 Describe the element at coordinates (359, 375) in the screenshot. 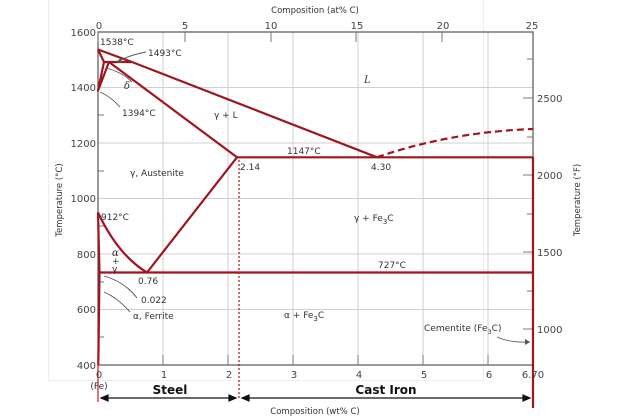

I see `bottom-tick: 4` at that location.